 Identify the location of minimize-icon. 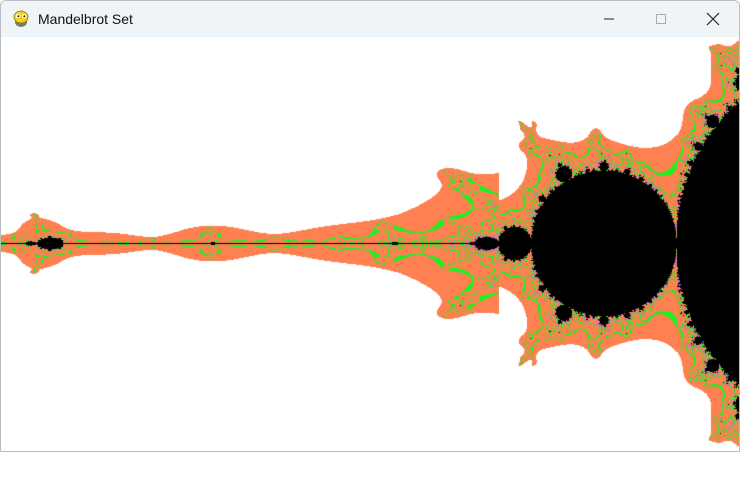
(609, 19).